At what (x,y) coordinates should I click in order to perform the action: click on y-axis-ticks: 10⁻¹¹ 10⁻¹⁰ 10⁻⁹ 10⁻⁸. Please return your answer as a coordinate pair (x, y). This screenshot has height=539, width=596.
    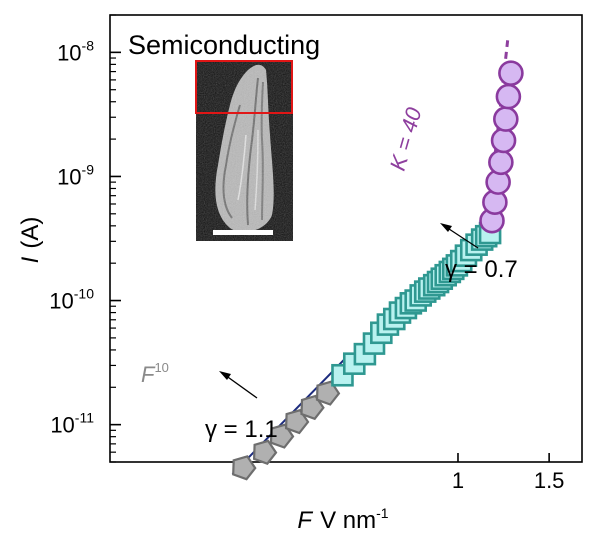
    Looking at the image, I should click on (85, 238).